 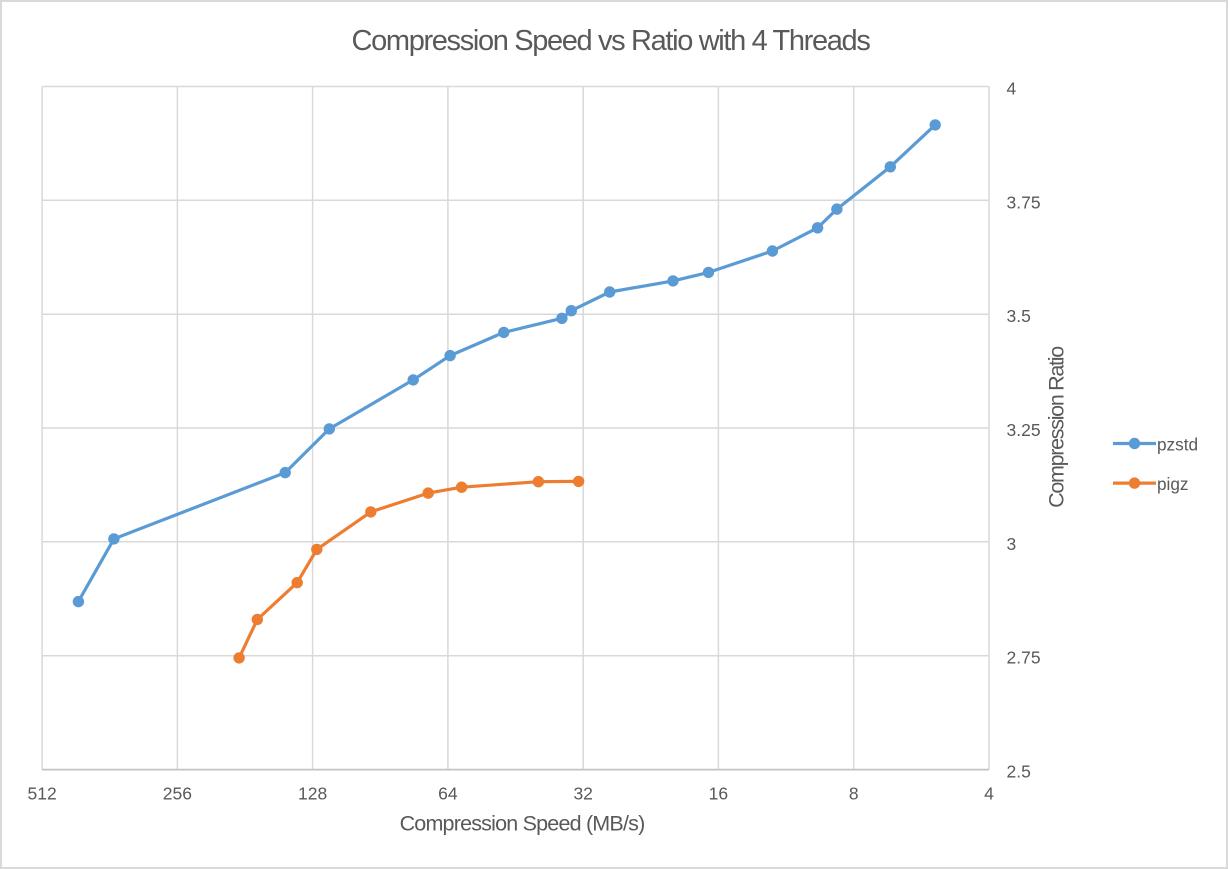 What do you see at coordinates (1173, 484) in the screenshot?
I see `svg-text: pigz` at bounding box center [1173, 484].